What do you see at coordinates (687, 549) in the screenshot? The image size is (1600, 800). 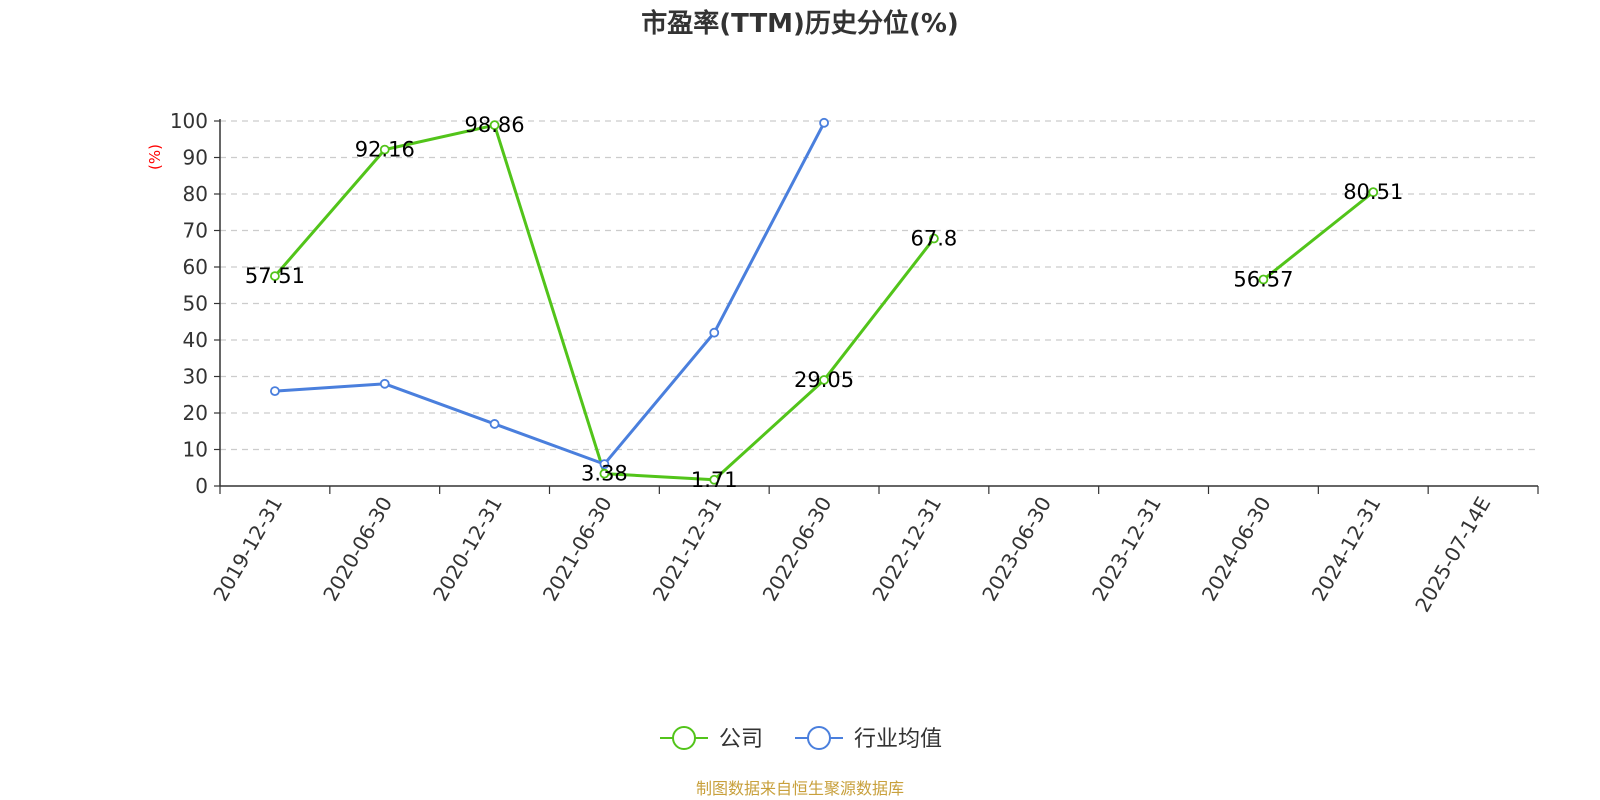 I see `x-tick-label: 2021-12-31` at bounding box center [687, 549].